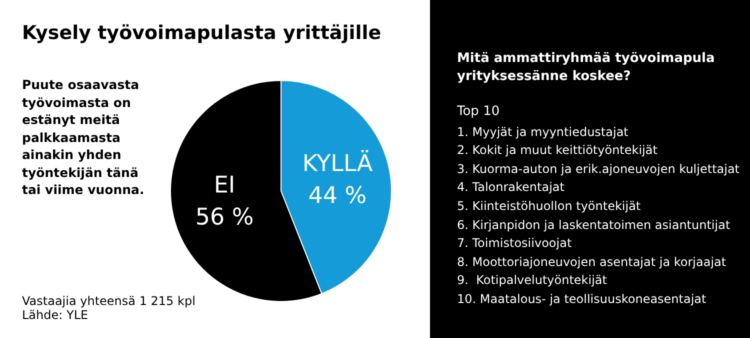 The image size is (750, 338). What do you see at coordinates (224, 217) in the screenshot?
I see `data-label: 56 %` at bounding box center [224, 217].